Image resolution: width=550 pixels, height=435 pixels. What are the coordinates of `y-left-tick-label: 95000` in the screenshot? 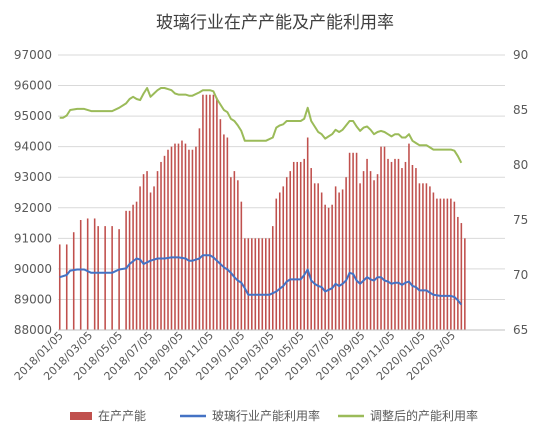 It's located at (33, 116).